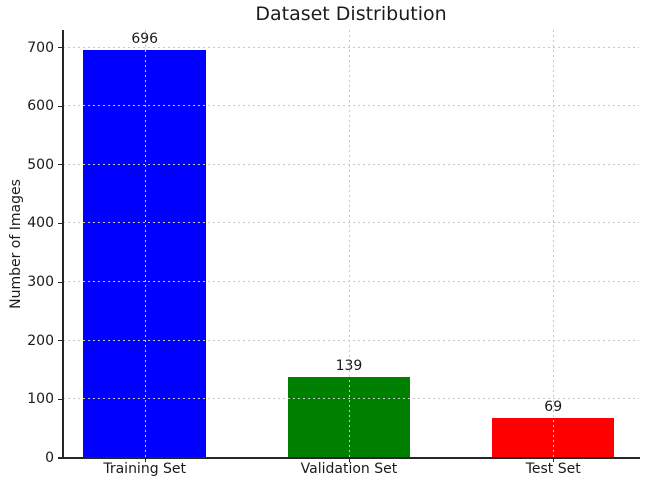 This screenshot has height=485, width=650. Describe the element at coordinates (40, 223) in the screenshot. I see `y-tick-label: 400` at that location.